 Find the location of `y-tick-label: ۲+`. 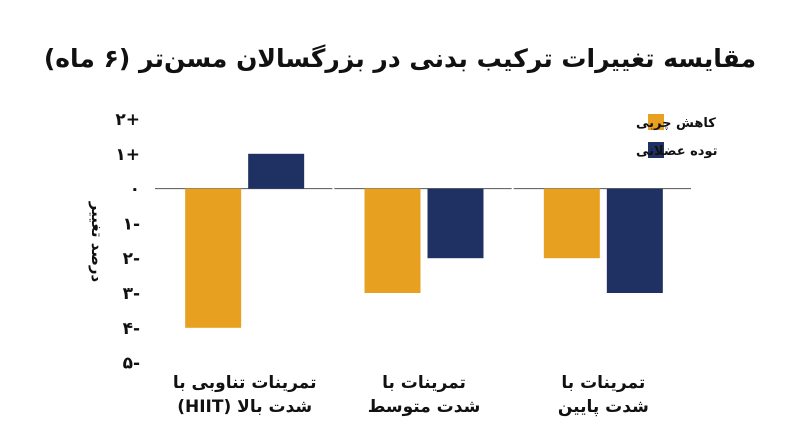

y-tick-label: ۲+ is located at coordinates (127, 120).